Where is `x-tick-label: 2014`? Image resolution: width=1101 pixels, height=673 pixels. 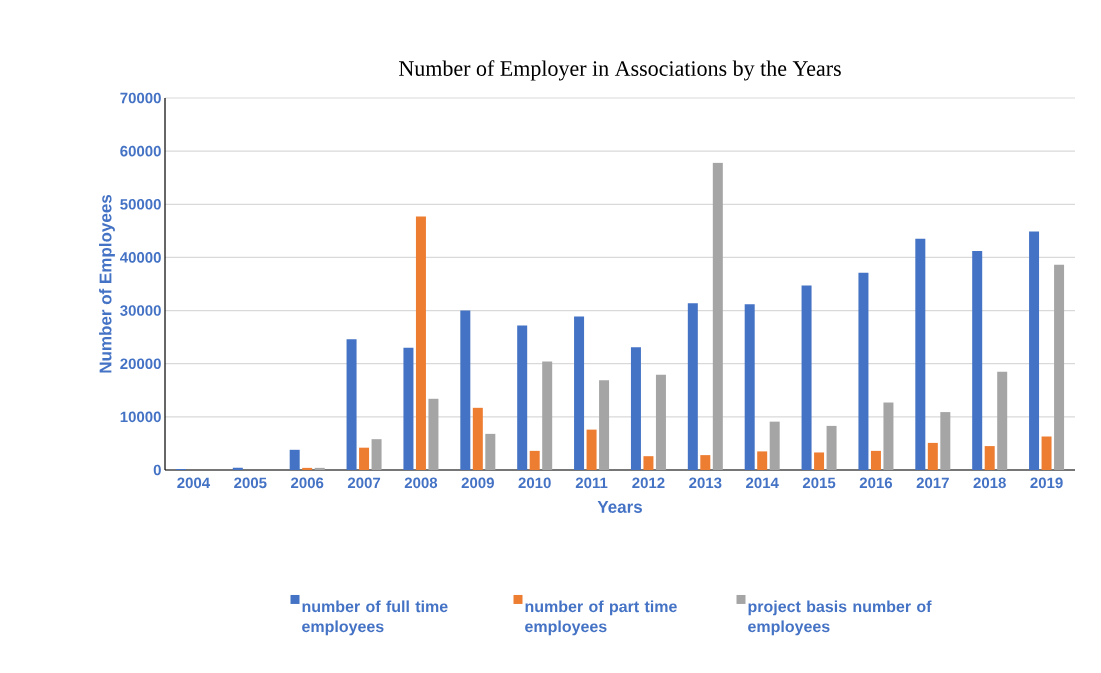 x-tick-label: 2014 is located at coordinates (762, 483).